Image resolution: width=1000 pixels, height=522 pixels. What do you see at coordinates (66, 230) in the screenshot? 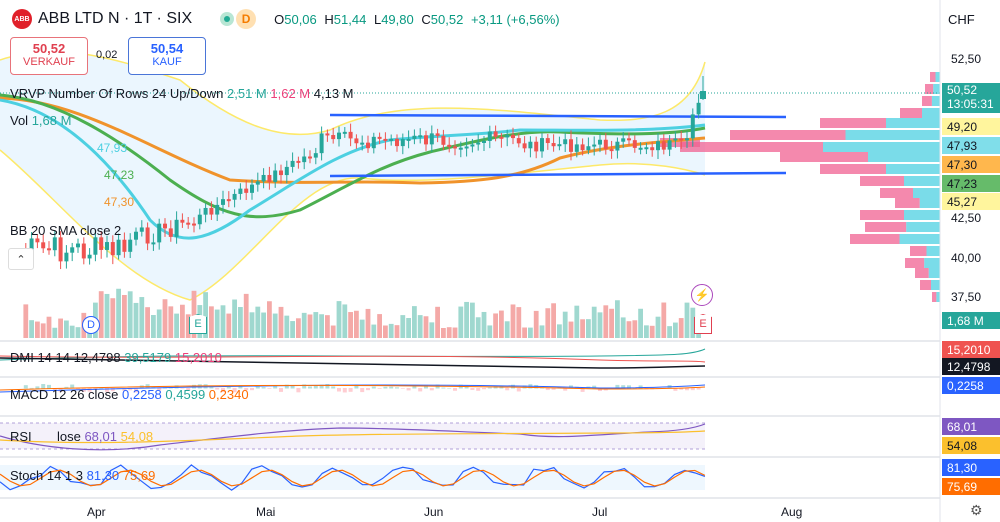
I see `bb-legend: BB 20 SMA close 2` at bounding box center [66, 230].